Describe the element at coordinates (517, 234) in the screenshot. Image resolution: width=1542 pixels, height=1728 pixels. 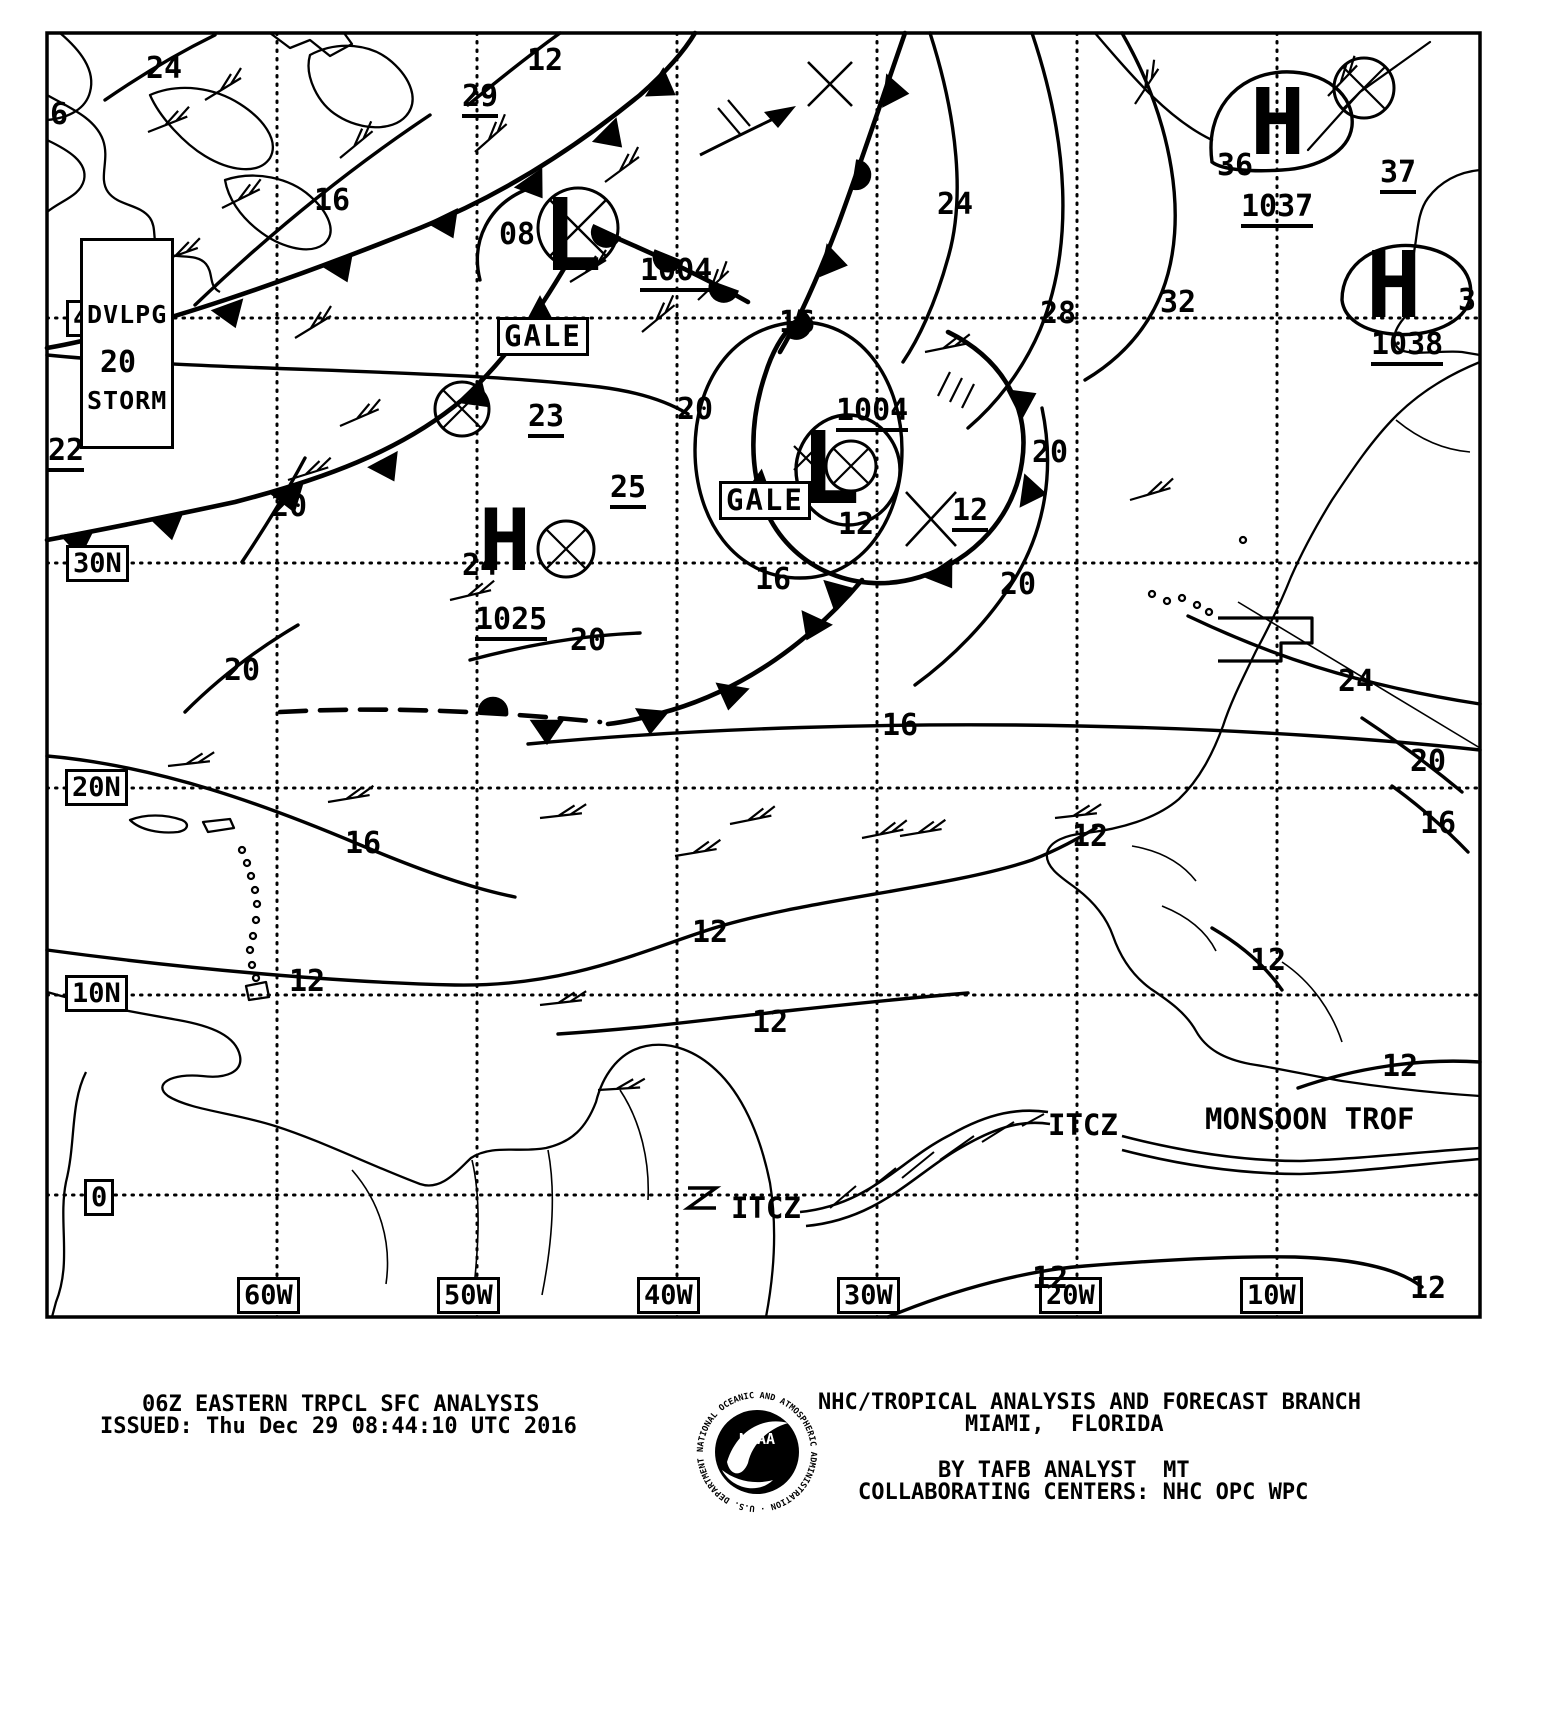
I see `isobar-label: 08` at that location.